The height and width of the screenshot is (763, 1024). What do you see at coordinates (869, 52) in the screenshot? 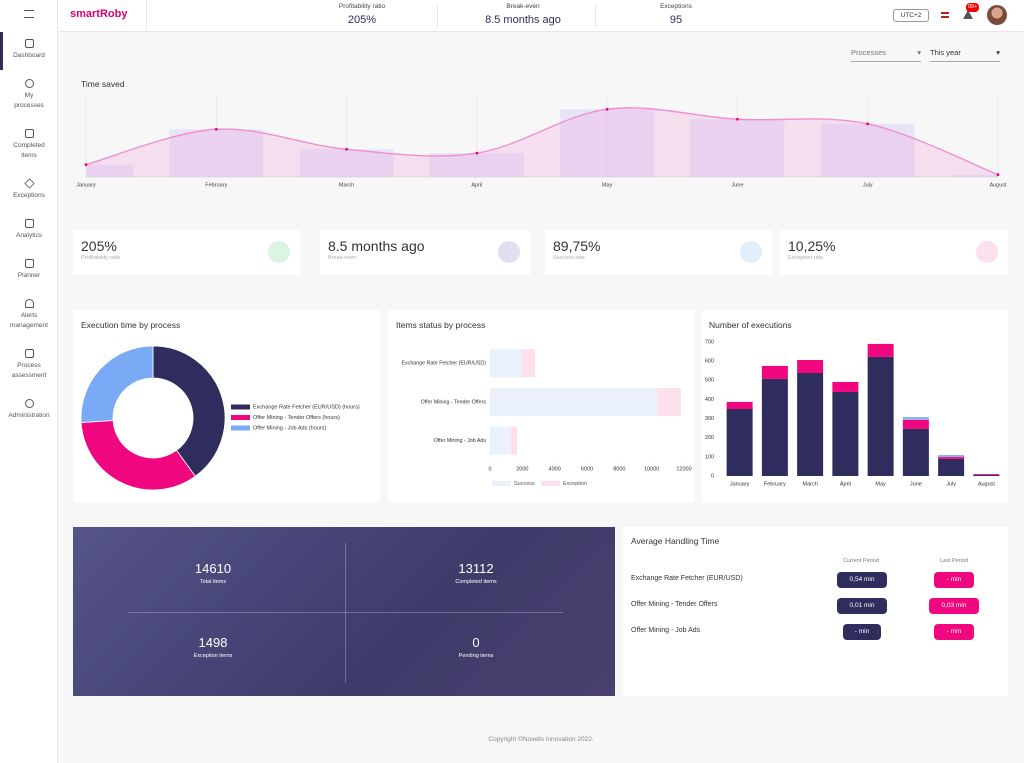
I see `filter-label: Processes` at bounding box center [869, 52].